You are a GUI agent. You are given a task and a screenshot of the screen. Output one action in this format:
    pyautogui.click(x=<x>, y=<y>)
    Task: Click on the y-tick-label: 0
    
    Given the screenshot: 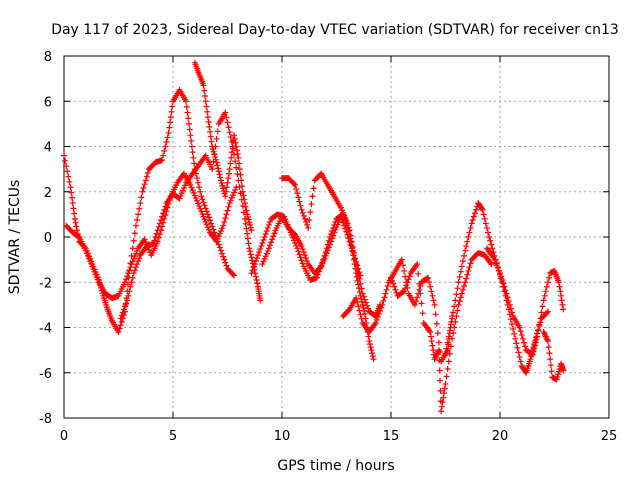 What is the action you would take?
    pyautogui.click(x=48, y=238)
    